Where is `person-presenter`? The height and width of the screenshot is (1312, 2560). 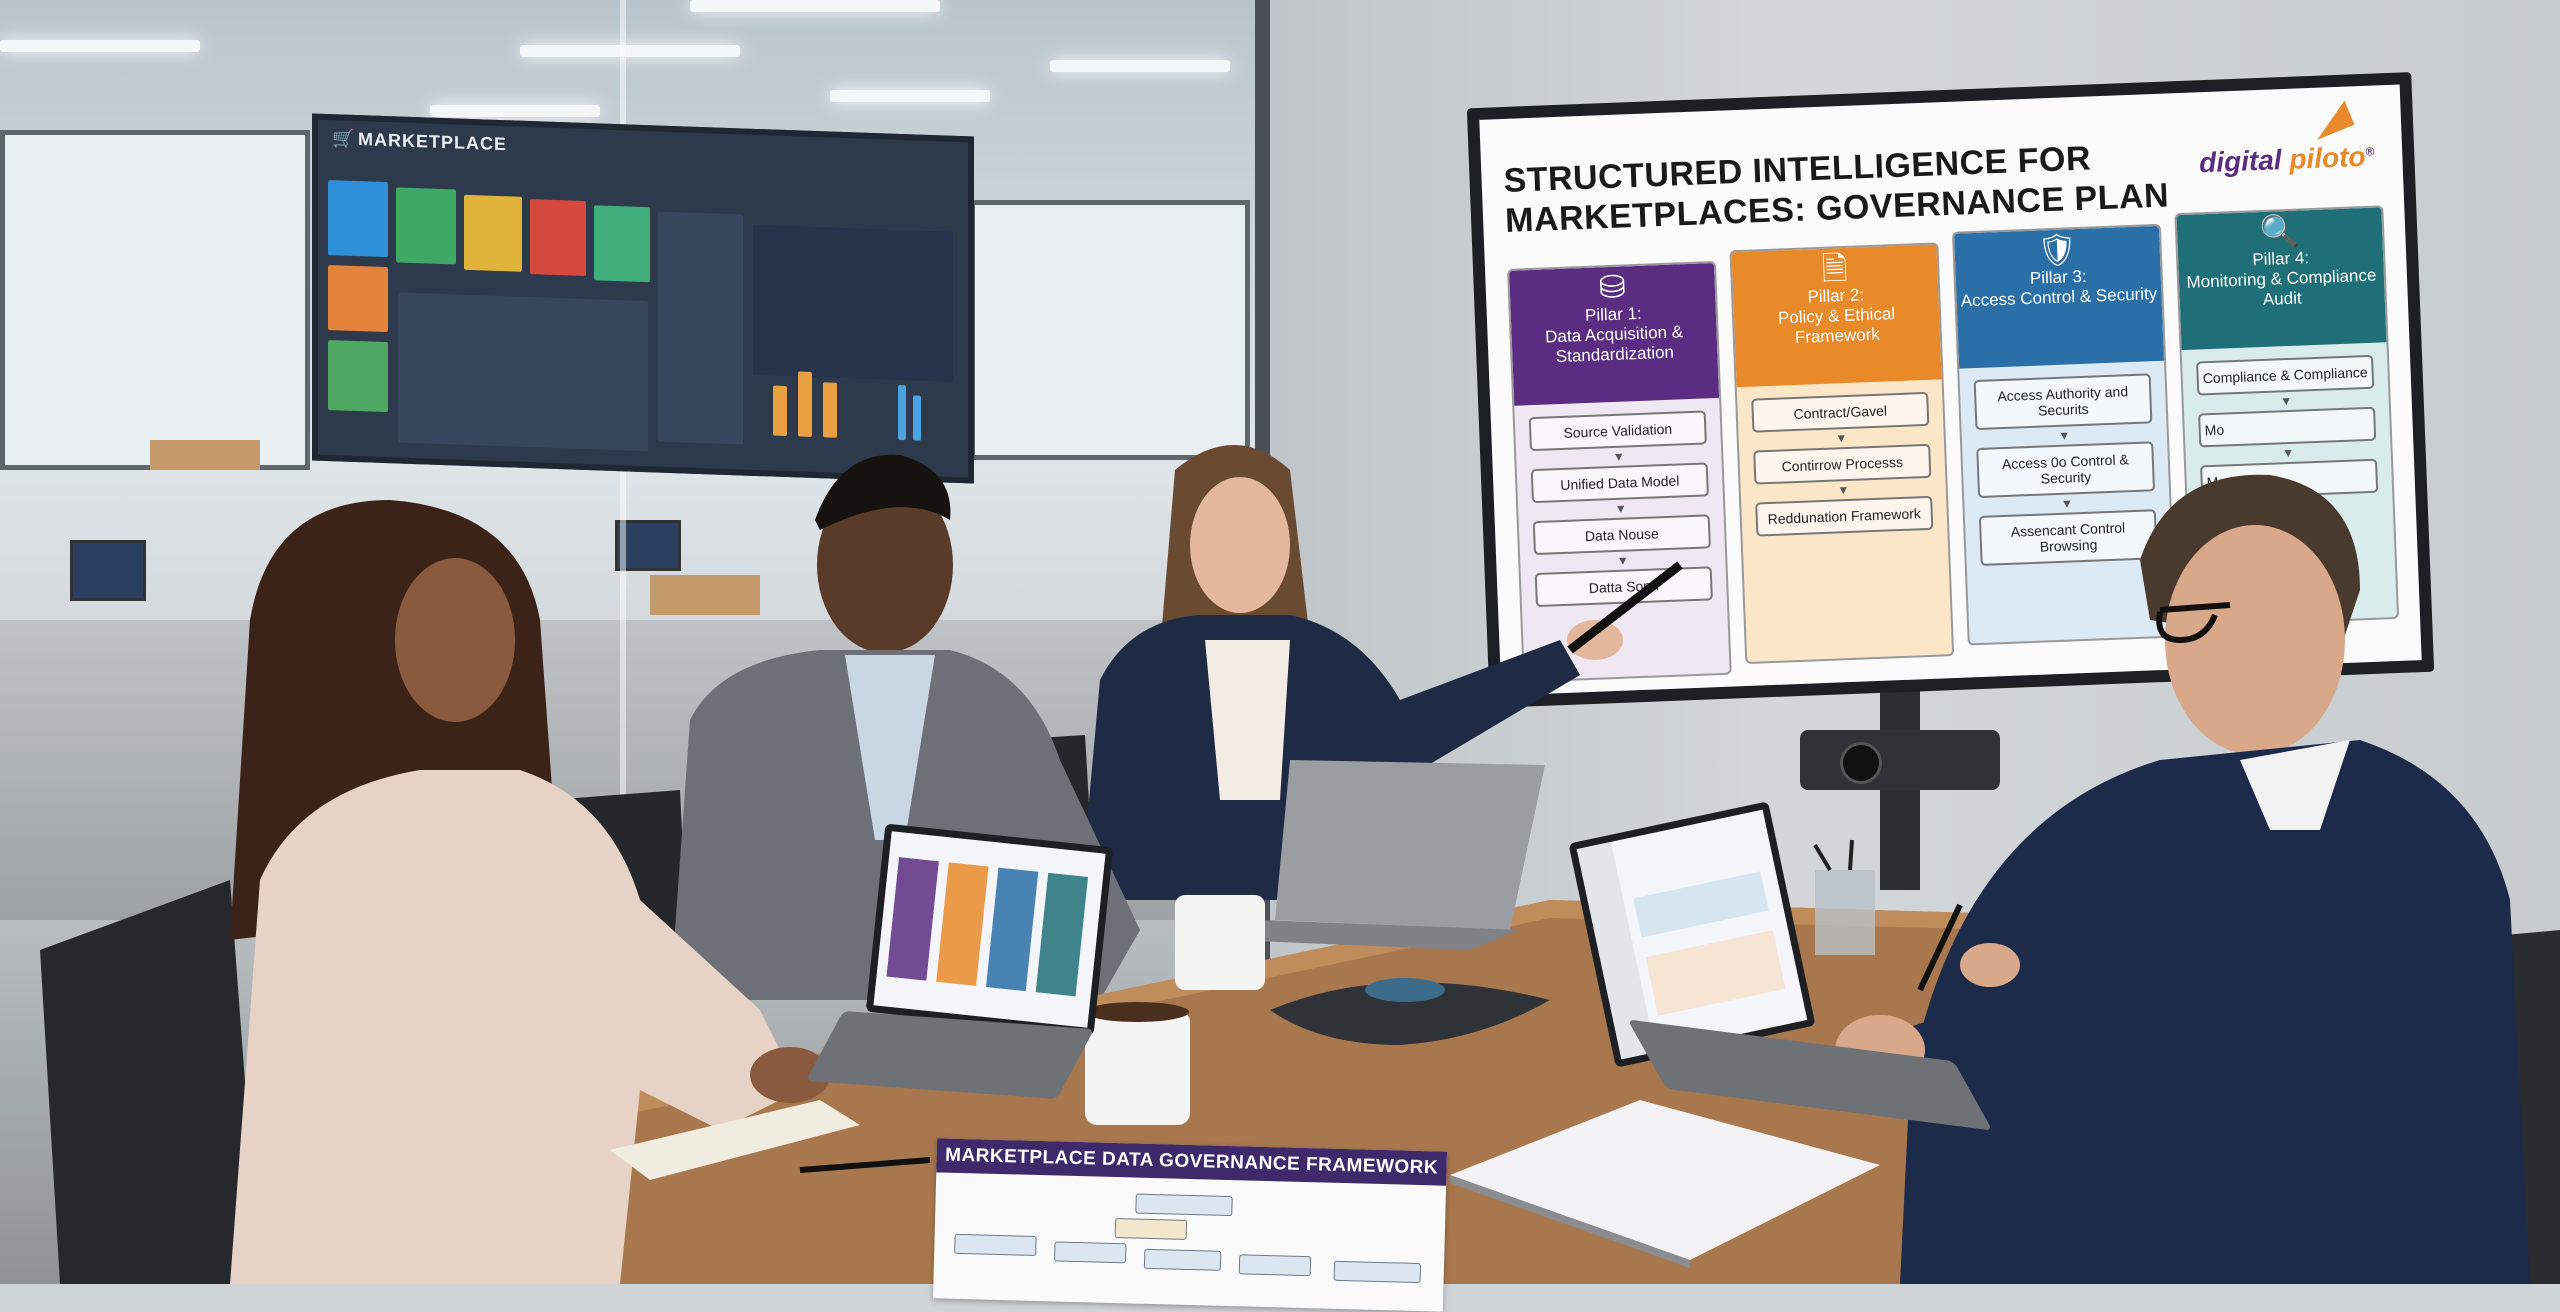
person-presenter is located at coordinates (1381, 672).